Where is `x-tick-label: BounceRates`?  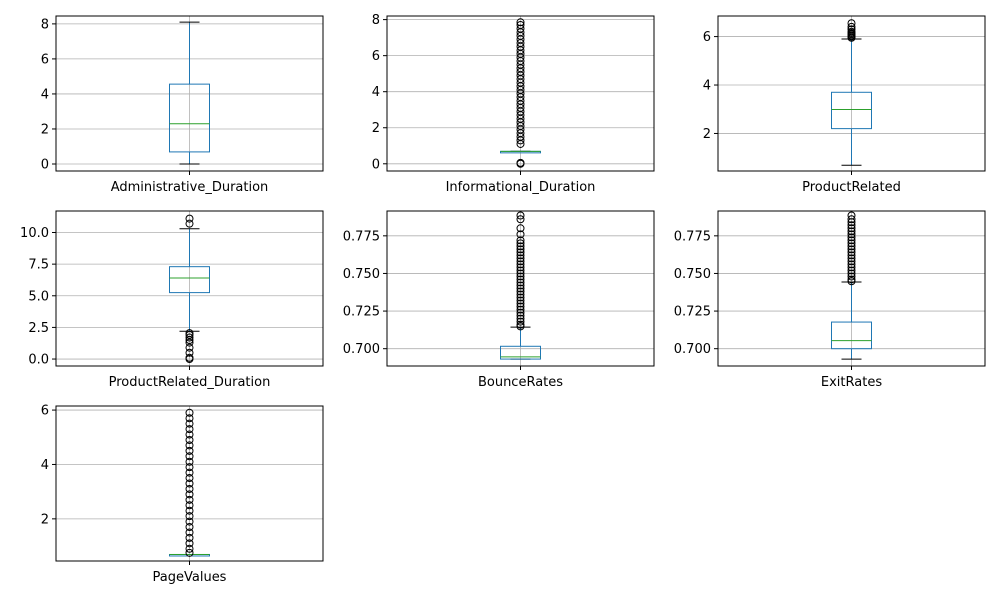
x-tick-label: BounceRates is located at coordinates (520, 382).